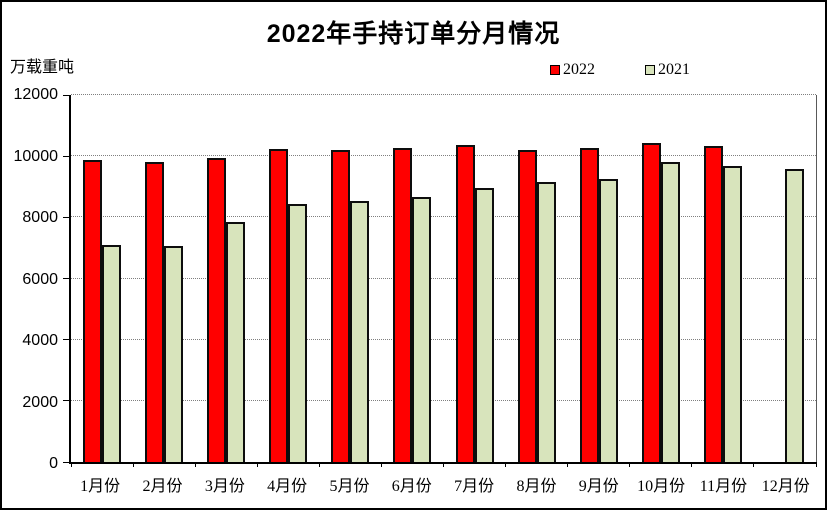 Image resolution: width=827 pixels, height=510 pixels. Describe the element at coordinates (443, 400) in the screenshot. I see `gridline-2000` at that location.